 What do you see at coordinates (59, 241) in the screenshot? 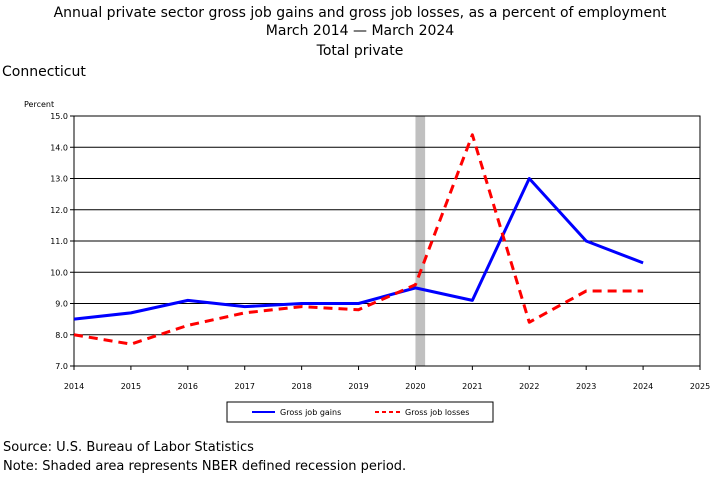
I see `y-tick-label: 11.0` at bounding box center [59, 241].